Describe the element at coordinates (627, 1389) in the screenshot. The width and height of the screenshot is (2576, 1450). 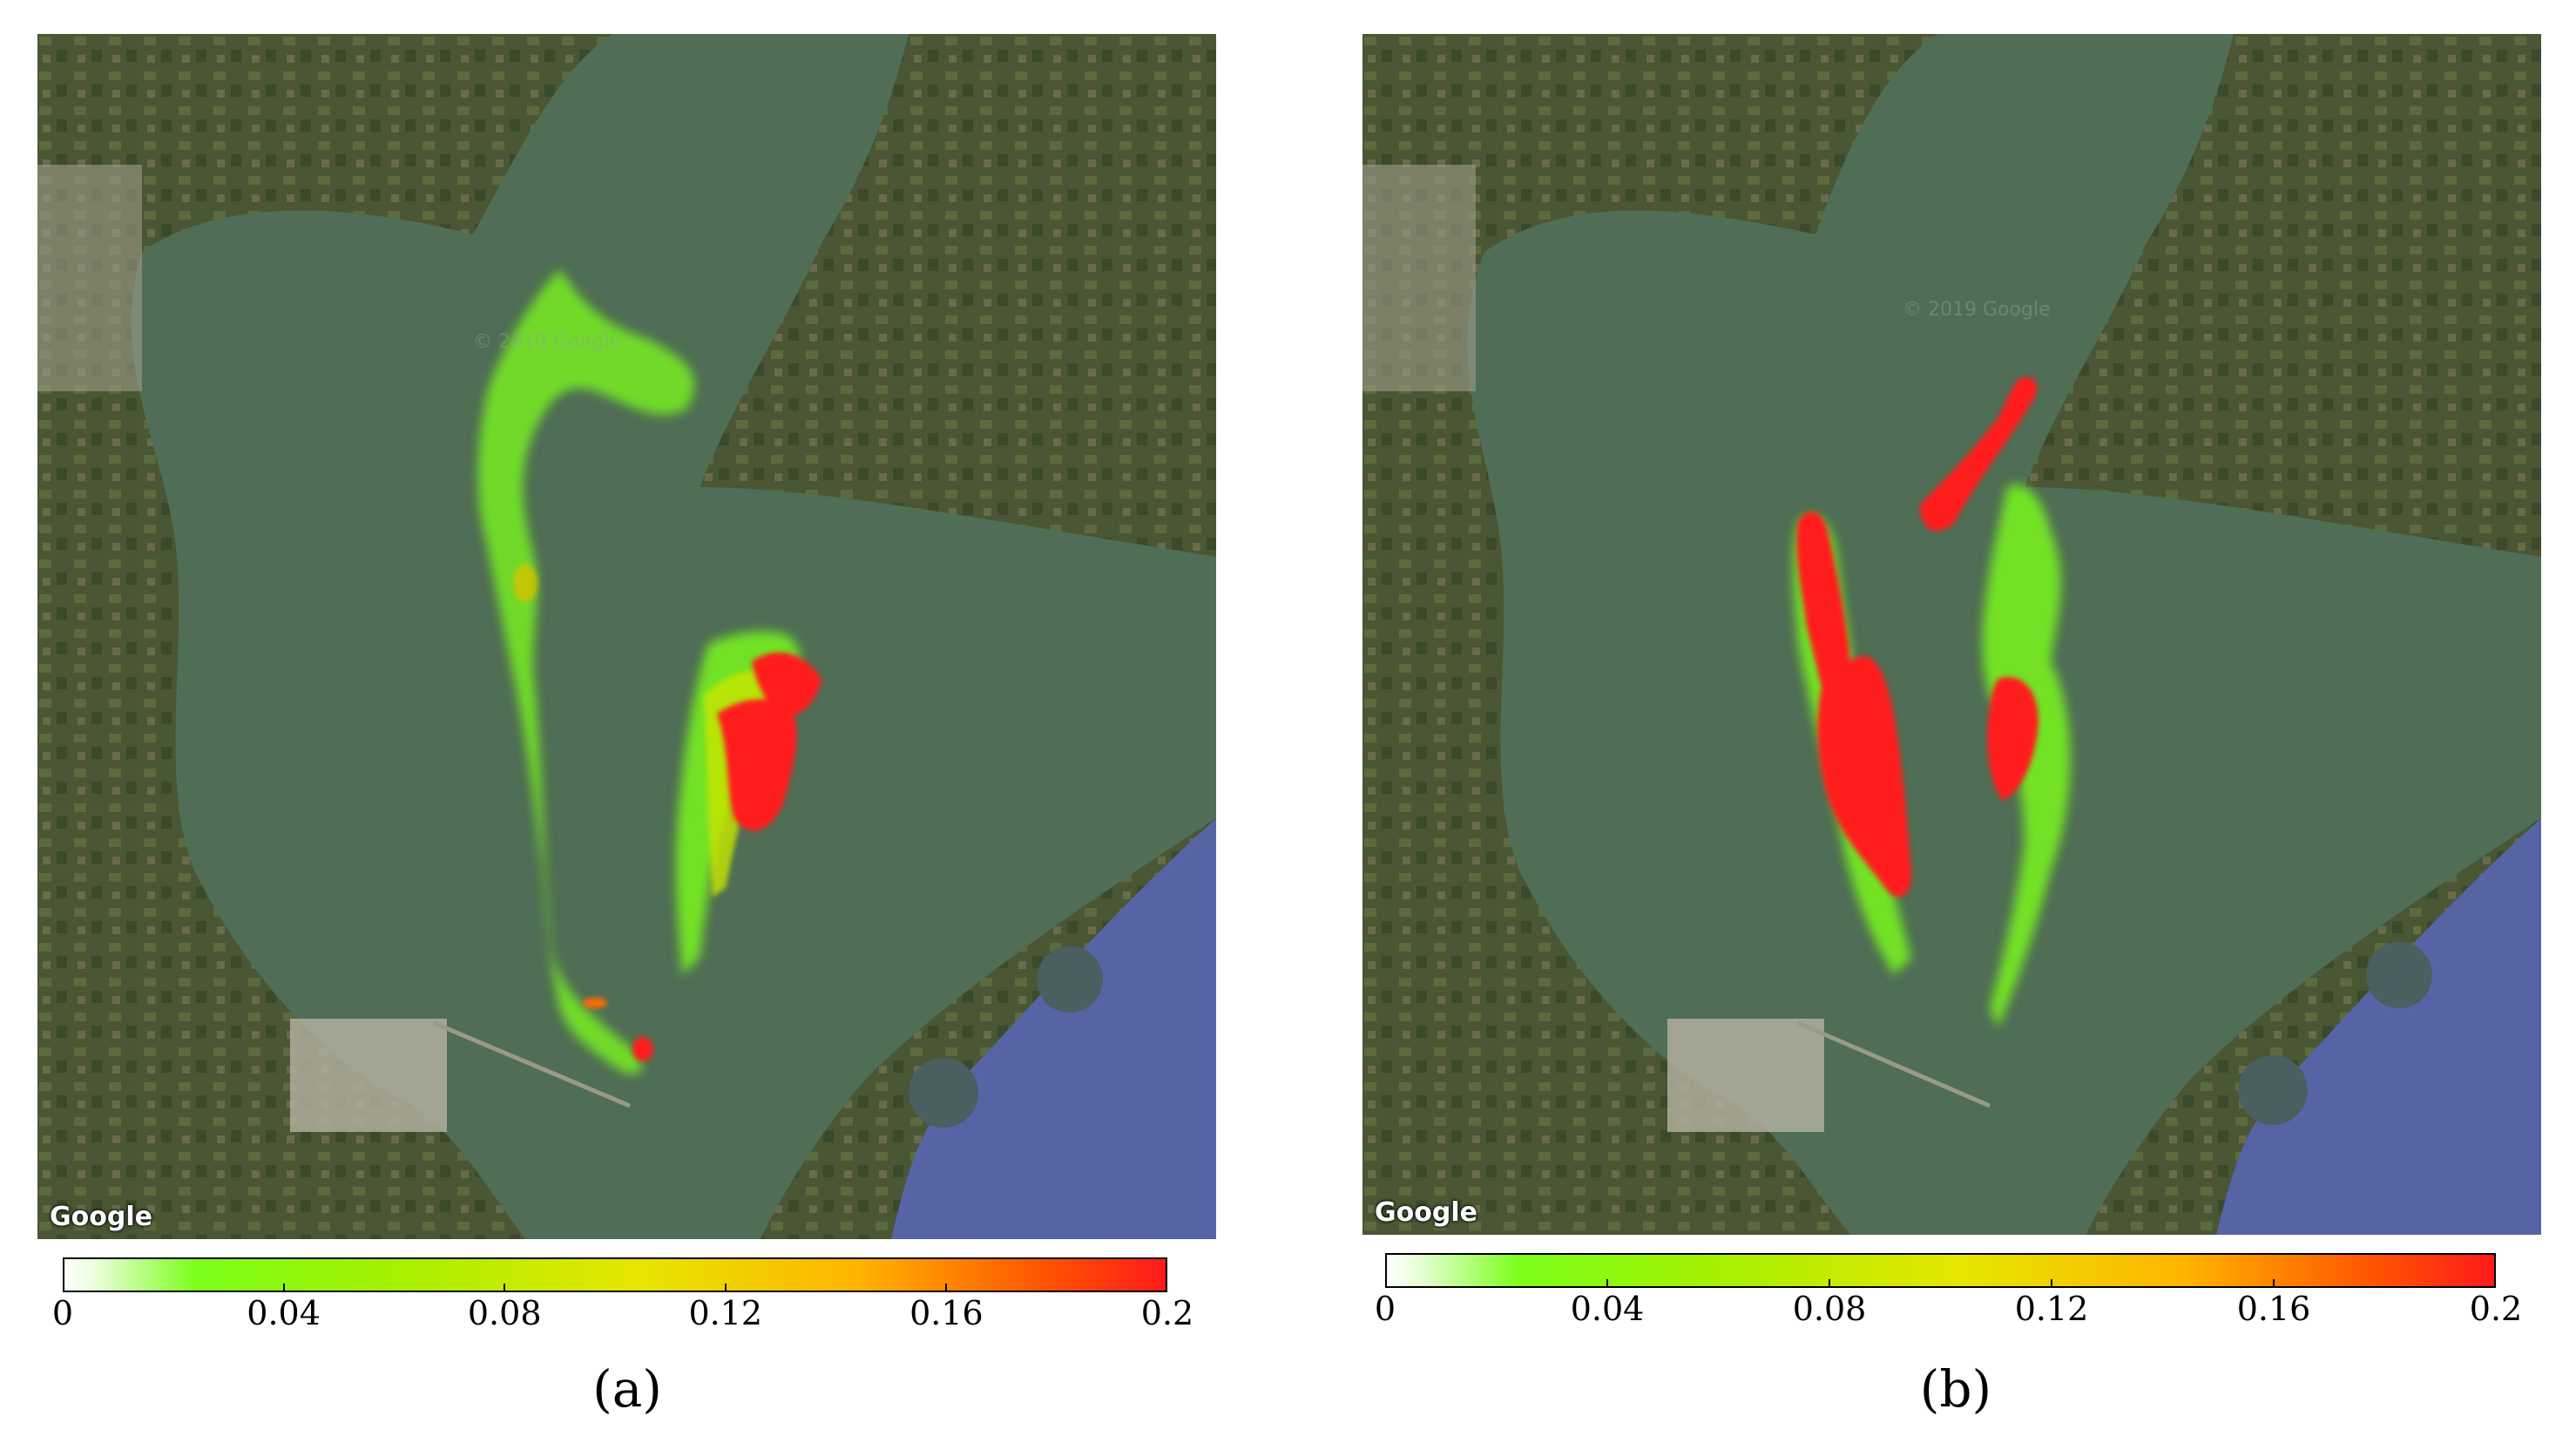
I see `panel-label-a: (a)` at that location.